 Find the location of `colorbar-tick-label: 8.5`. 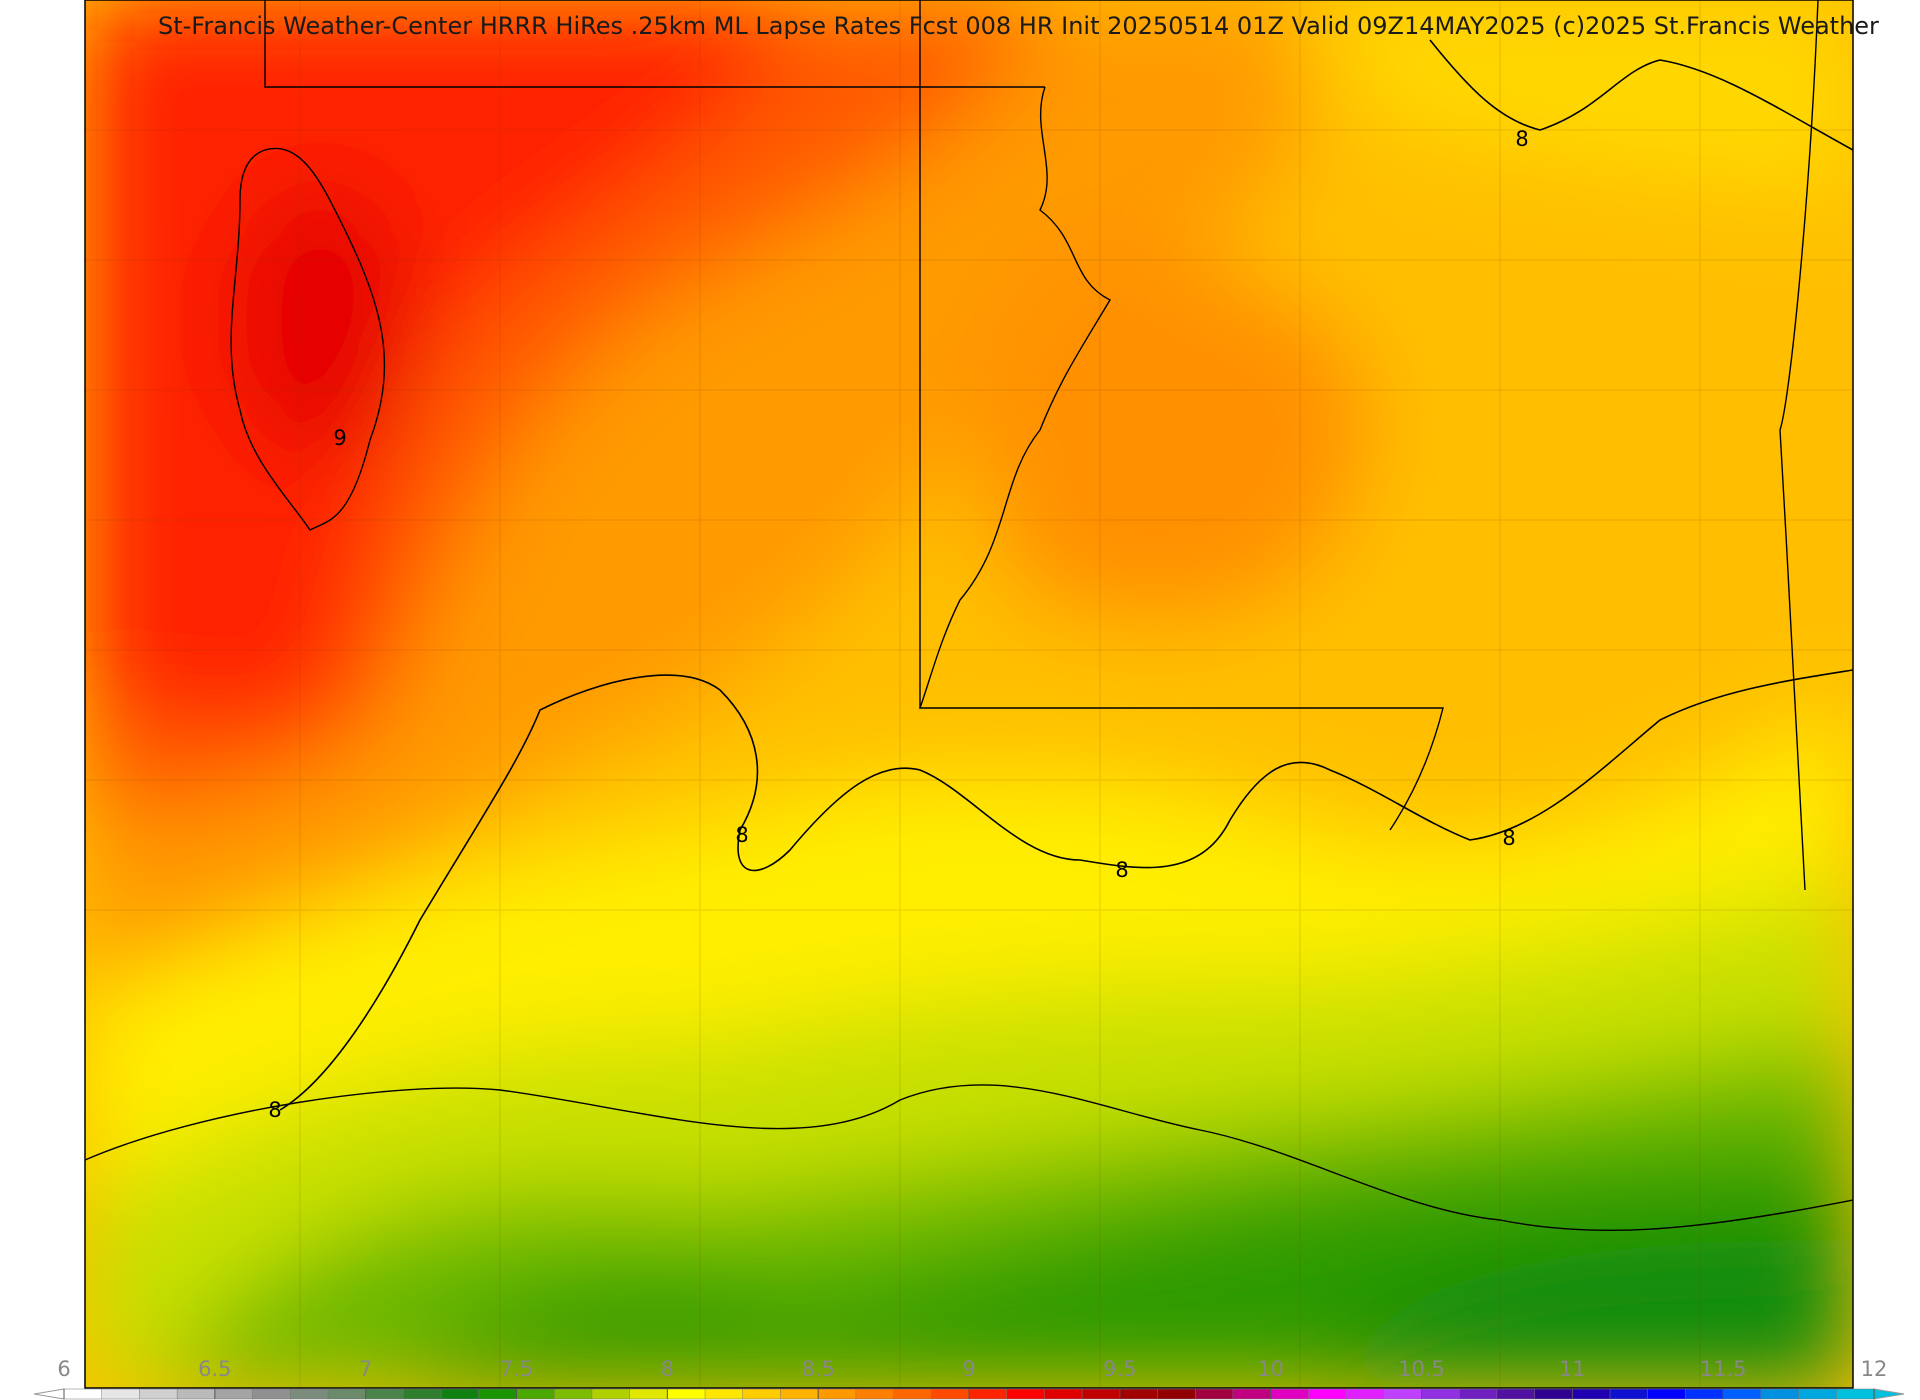

colorbar-tick-label: 8.5 is located at coordinates (817, 1369).